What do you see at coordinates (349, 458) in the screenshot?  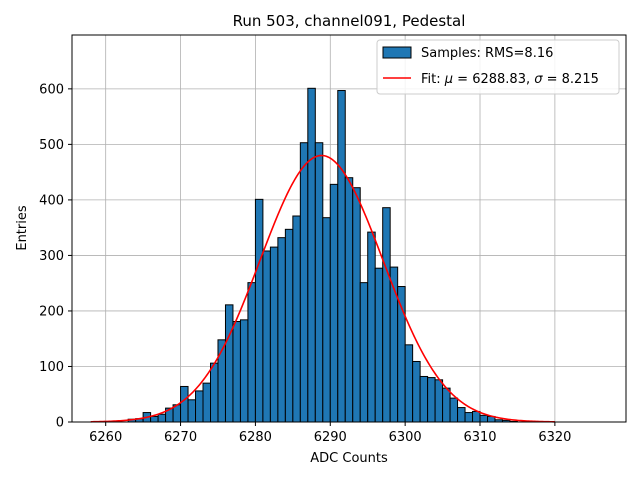 I see `x-axis-label: ADC Counts` at bounding box center [349, 458].